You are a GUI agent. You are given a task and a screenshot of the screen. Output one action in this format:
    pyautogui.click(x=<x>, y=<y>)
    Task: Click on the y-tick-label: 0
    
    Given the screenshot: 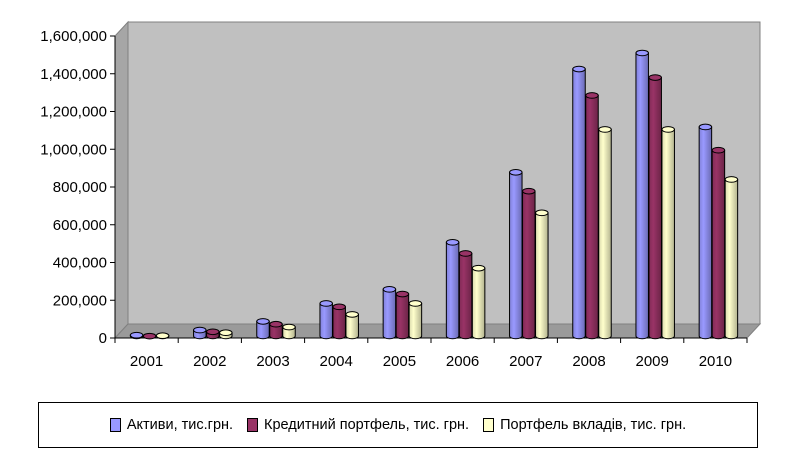 What is the action you would take?
    pyautogui.click(x=103, y=338)
    